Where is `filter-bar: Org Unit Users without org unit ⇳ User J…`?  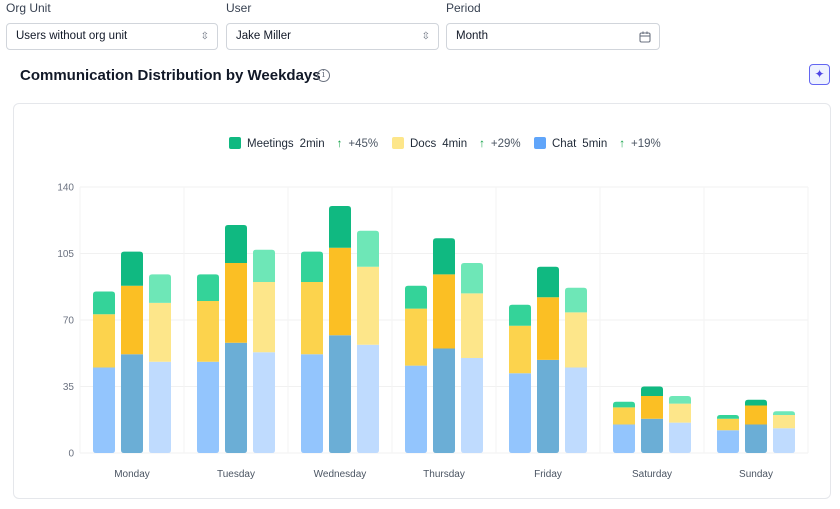
filter-bar: Org Unit Users without org unit ⇳ User J… is located at coordinates (420, 26).